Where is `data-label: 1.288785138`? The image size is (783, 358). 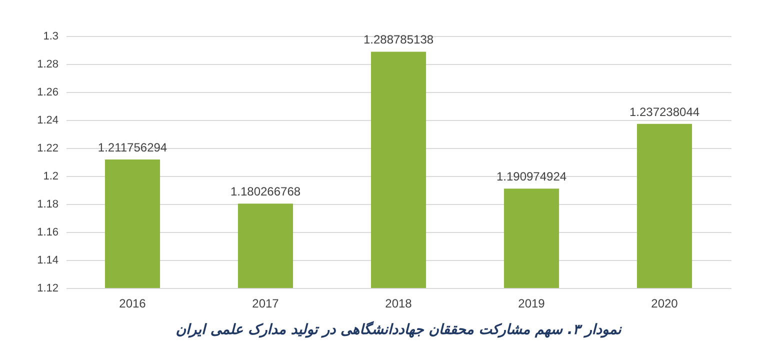 data-label: 1.288785138 is located at coordinates (398, 39).